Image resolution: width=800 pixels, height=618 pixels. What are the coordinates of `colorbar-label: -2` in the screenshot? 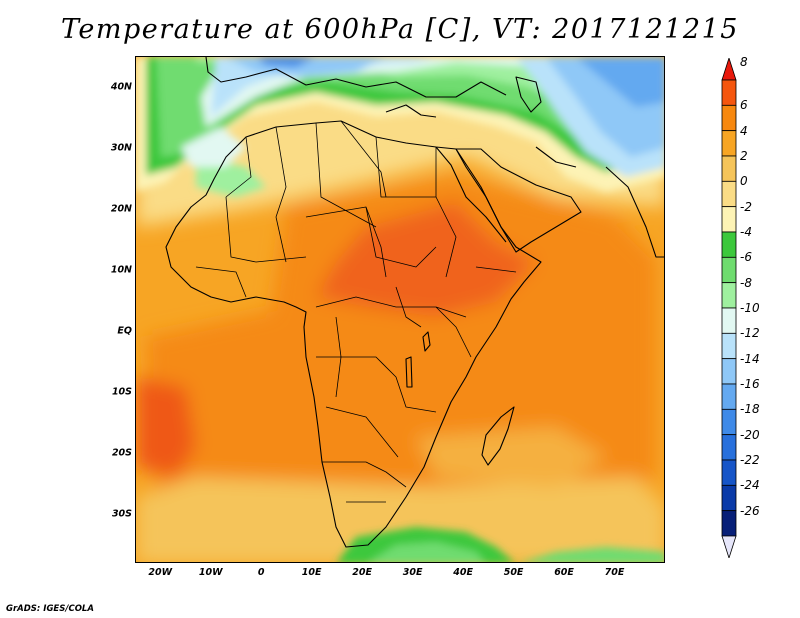 It's located at (746, 206).